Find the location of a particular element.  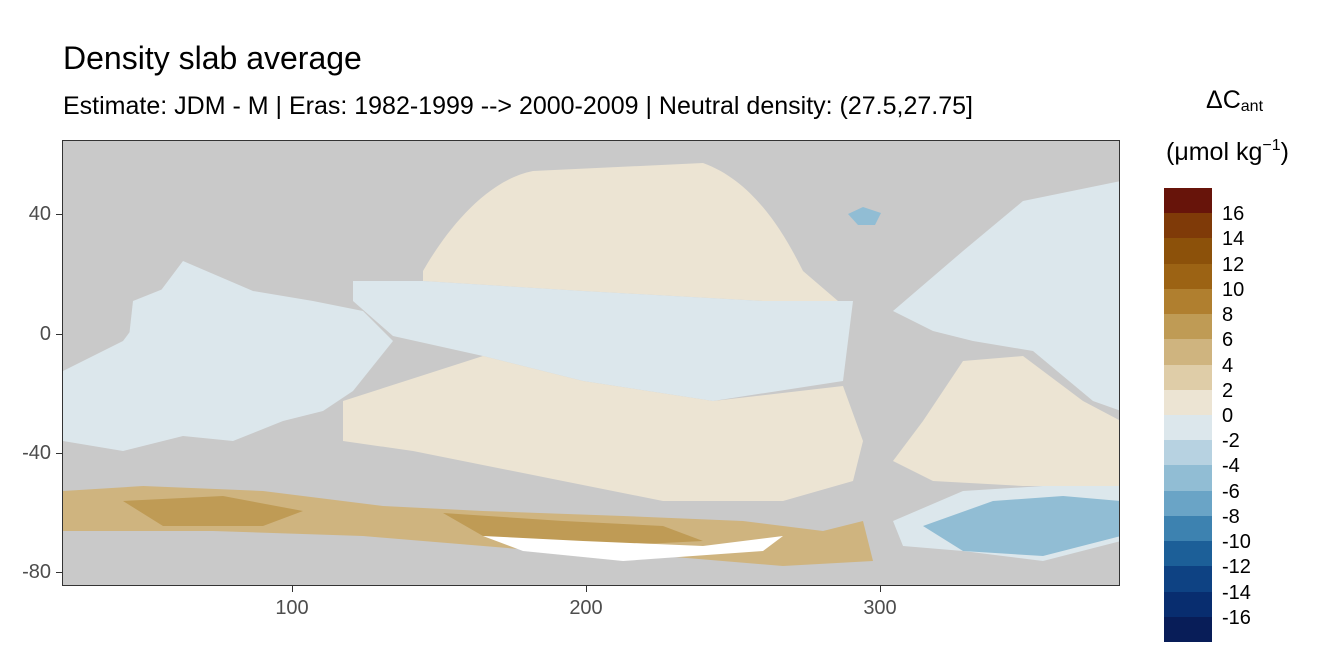

legend-colorbar is located at coordinates (1188, 415).